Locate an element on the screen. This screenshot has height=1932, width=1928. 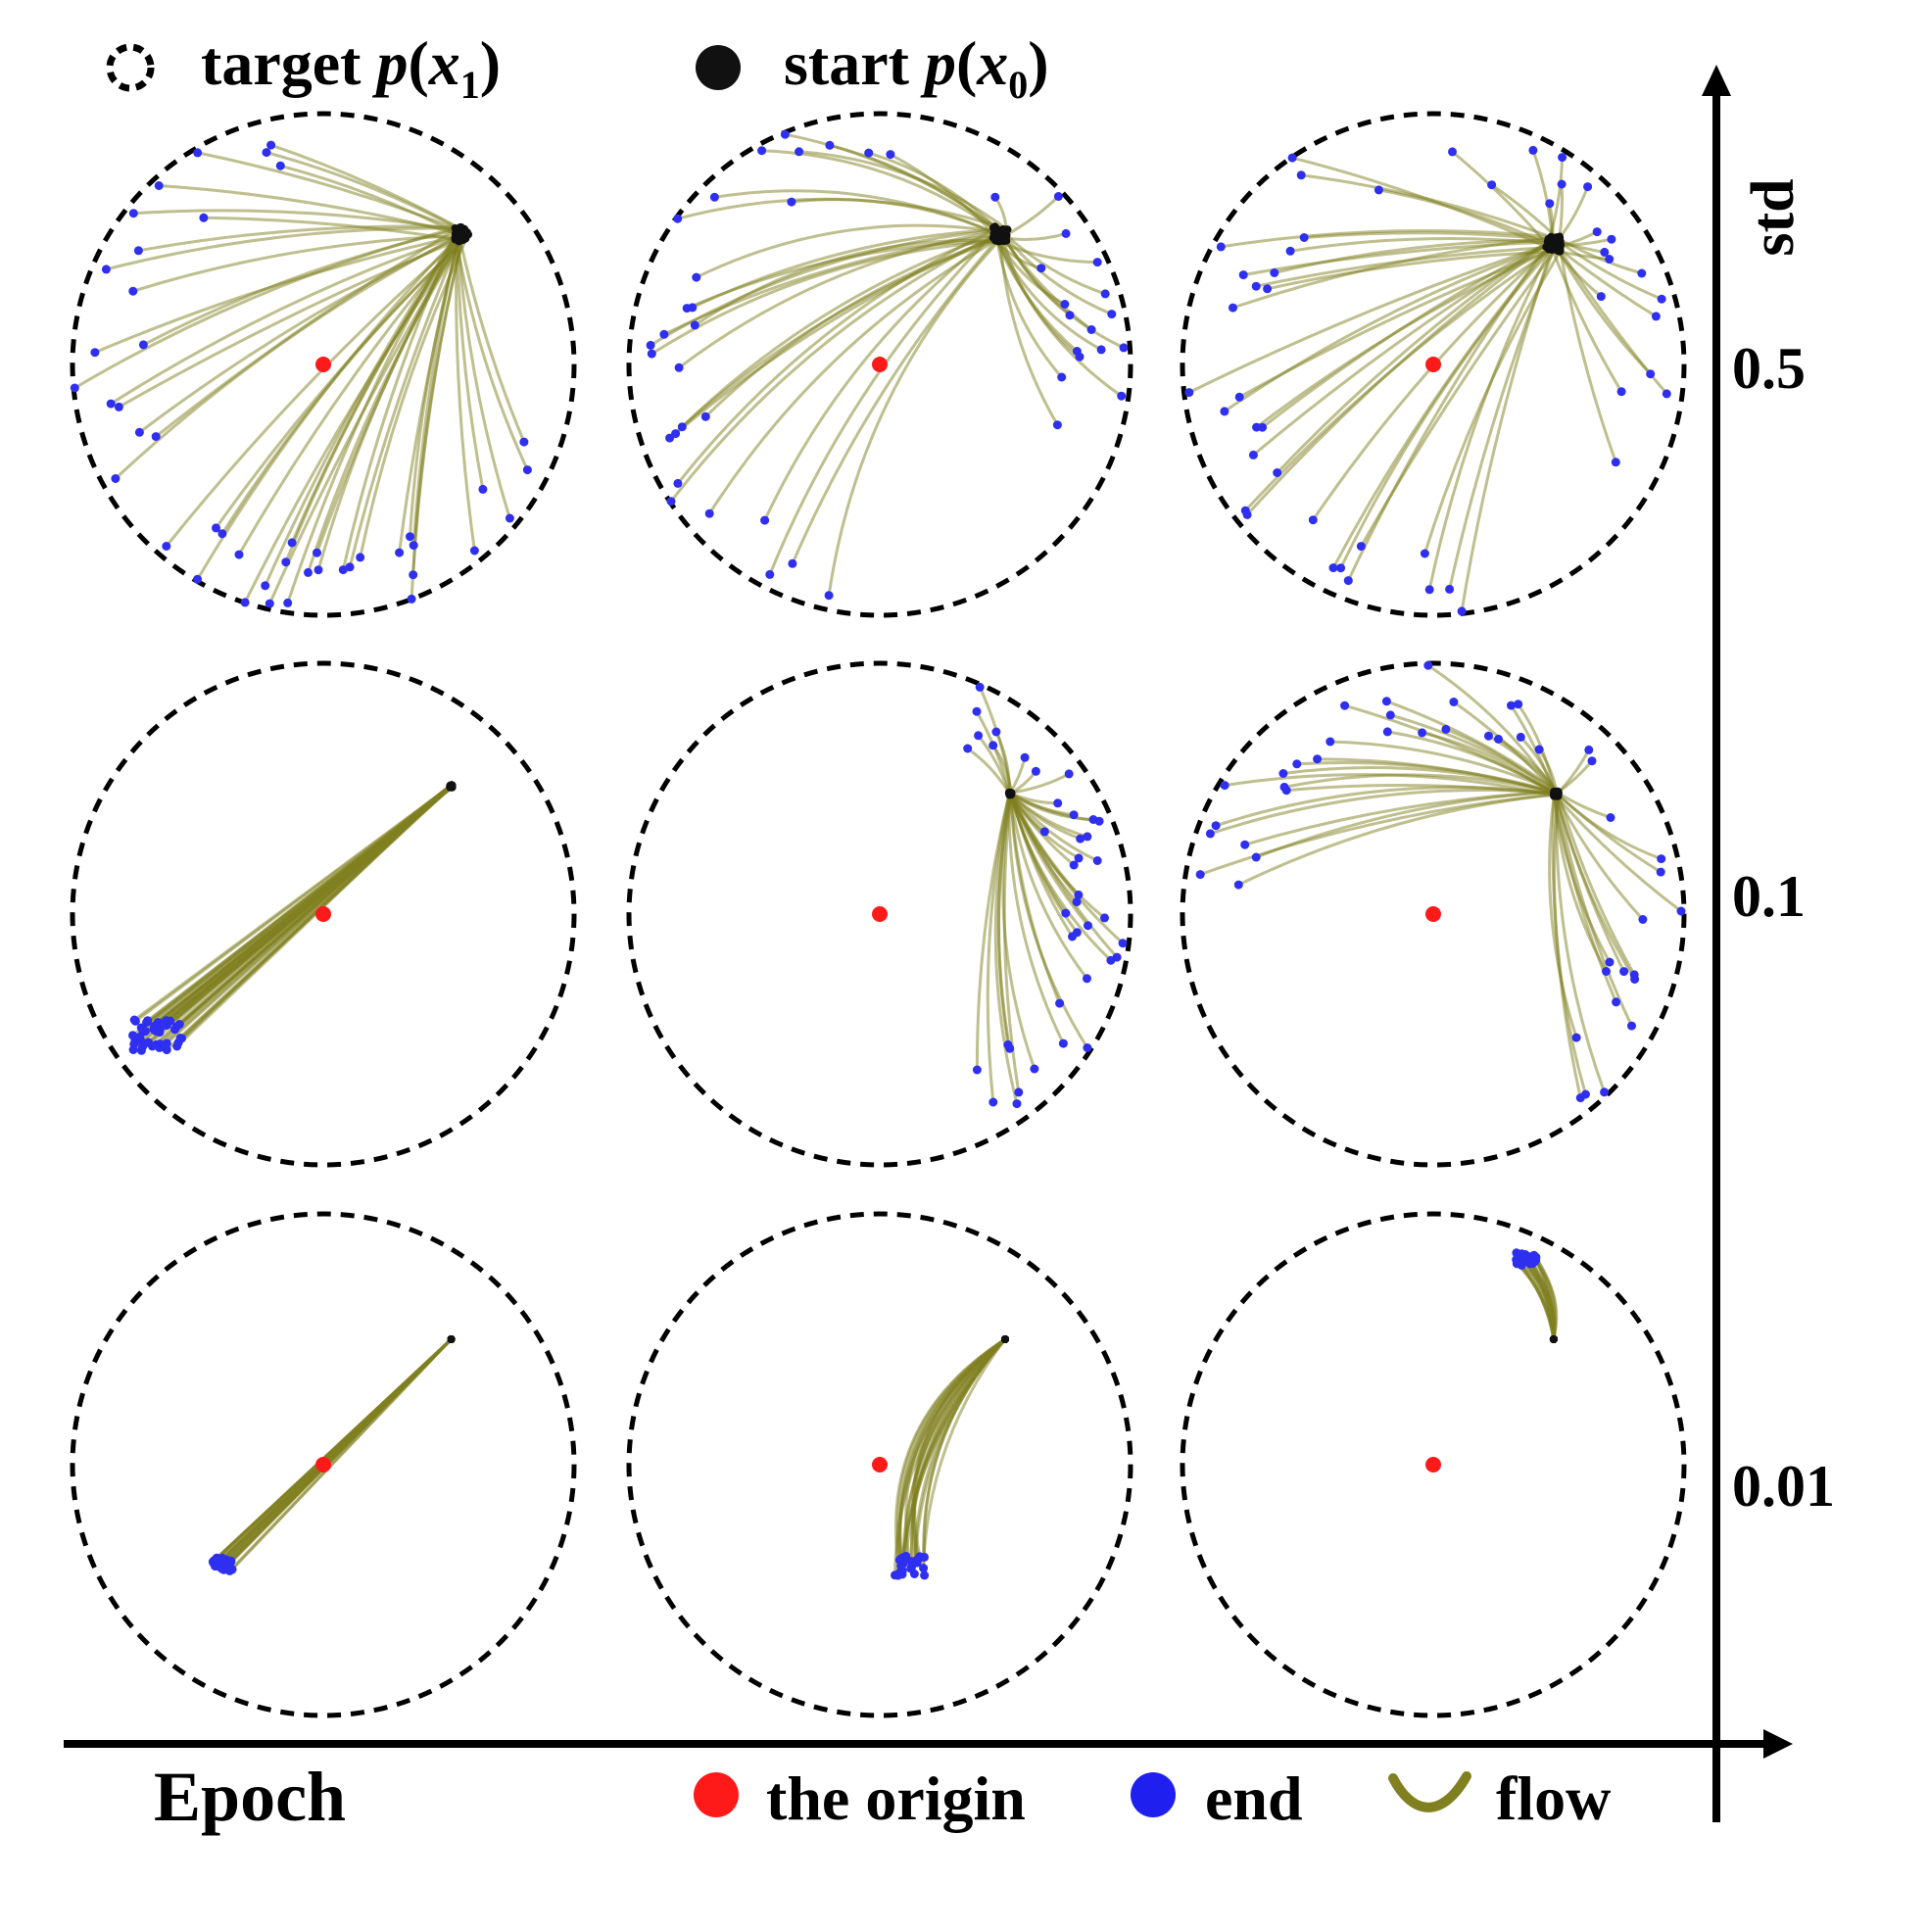
std-axis-arrowhead is located at coordinates (1716, 80).